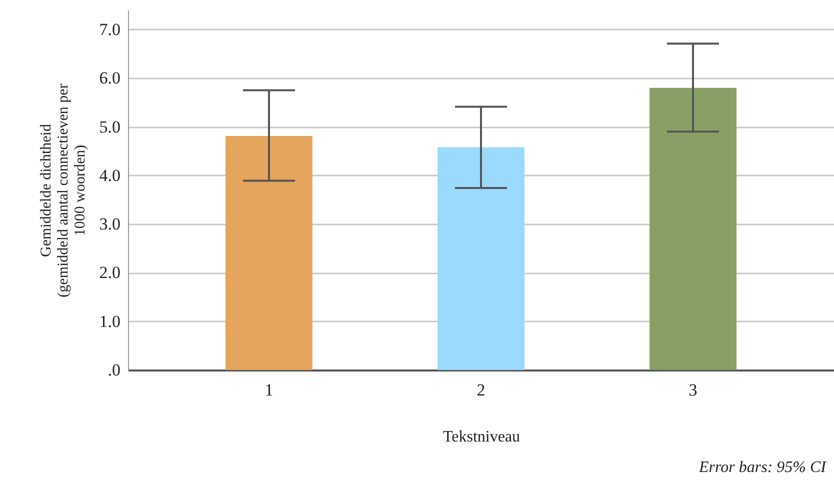 Image resolution: width=834 pixels, height=483 pixels. I want to click on y-tick-label: 5.0, so click(109, 126).